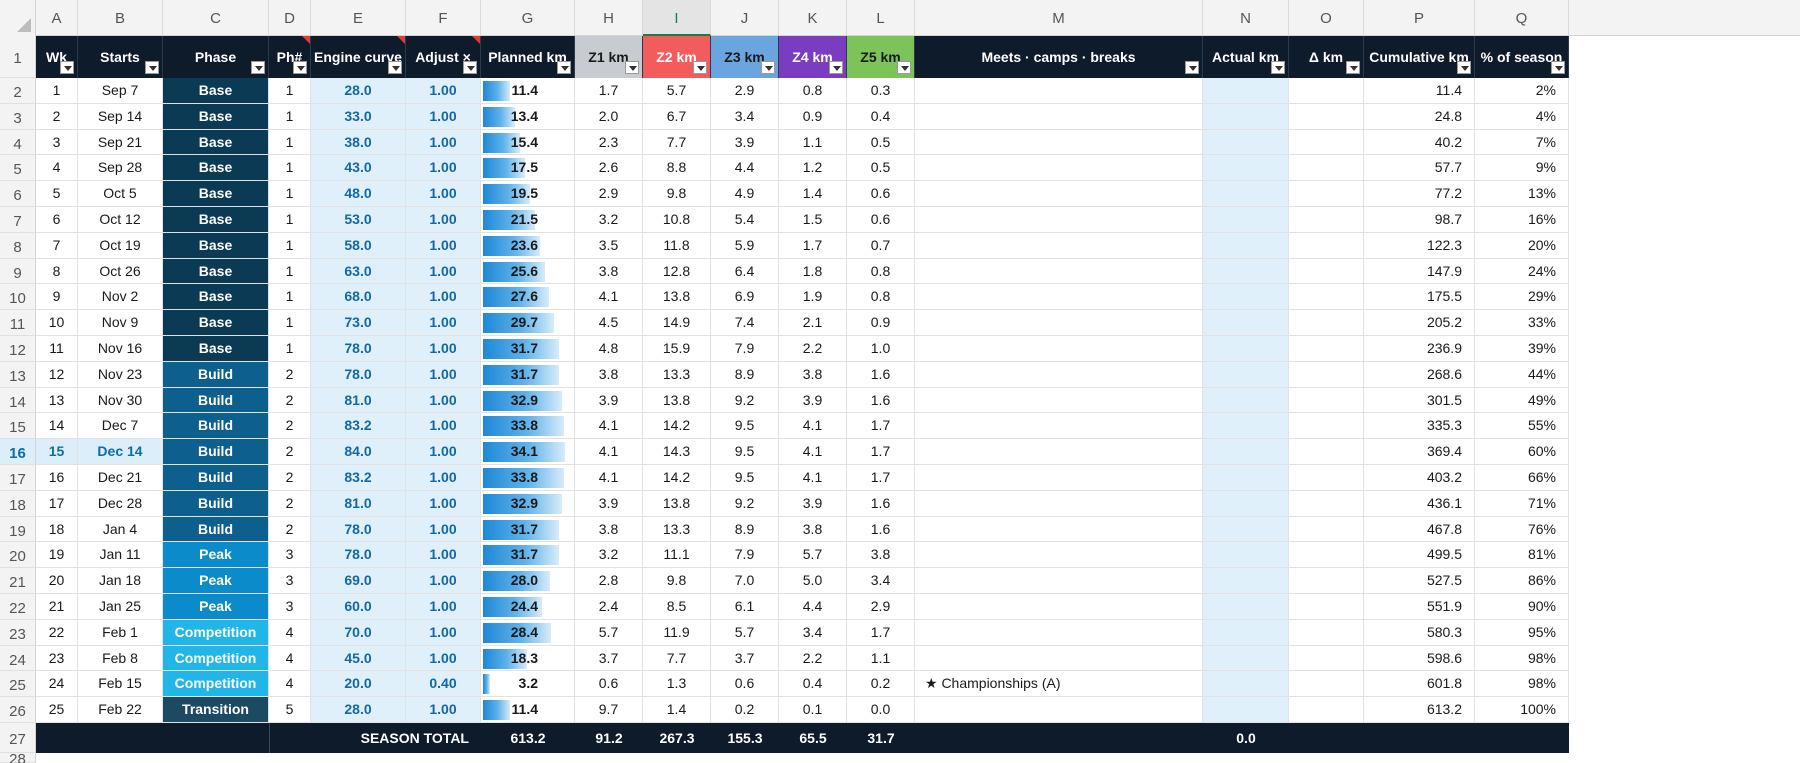 Image resolution: width=1800 pixels, height=763 pixels. Describe the element at coordinates (443, 57) in the screenshot. I see `header-adjust: Adjust ×` at that location.